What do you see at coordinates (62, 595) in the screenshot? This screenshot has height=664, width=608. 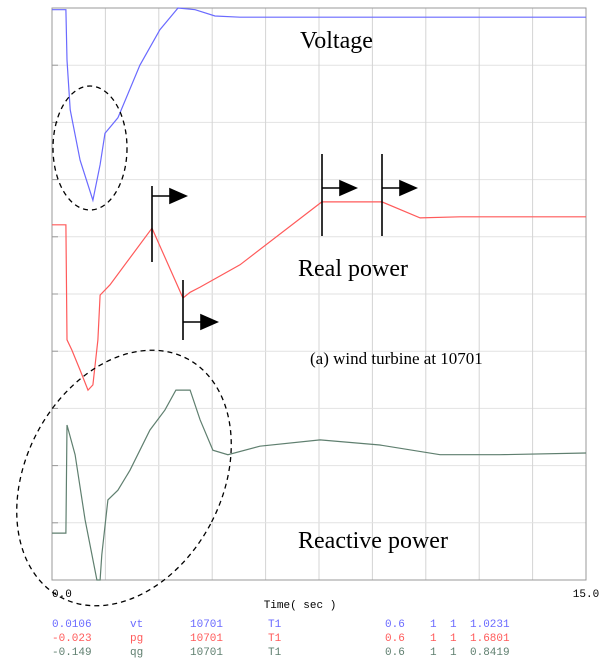 I see `x-tick-label: 0.0` at bounding box center [62, 595].